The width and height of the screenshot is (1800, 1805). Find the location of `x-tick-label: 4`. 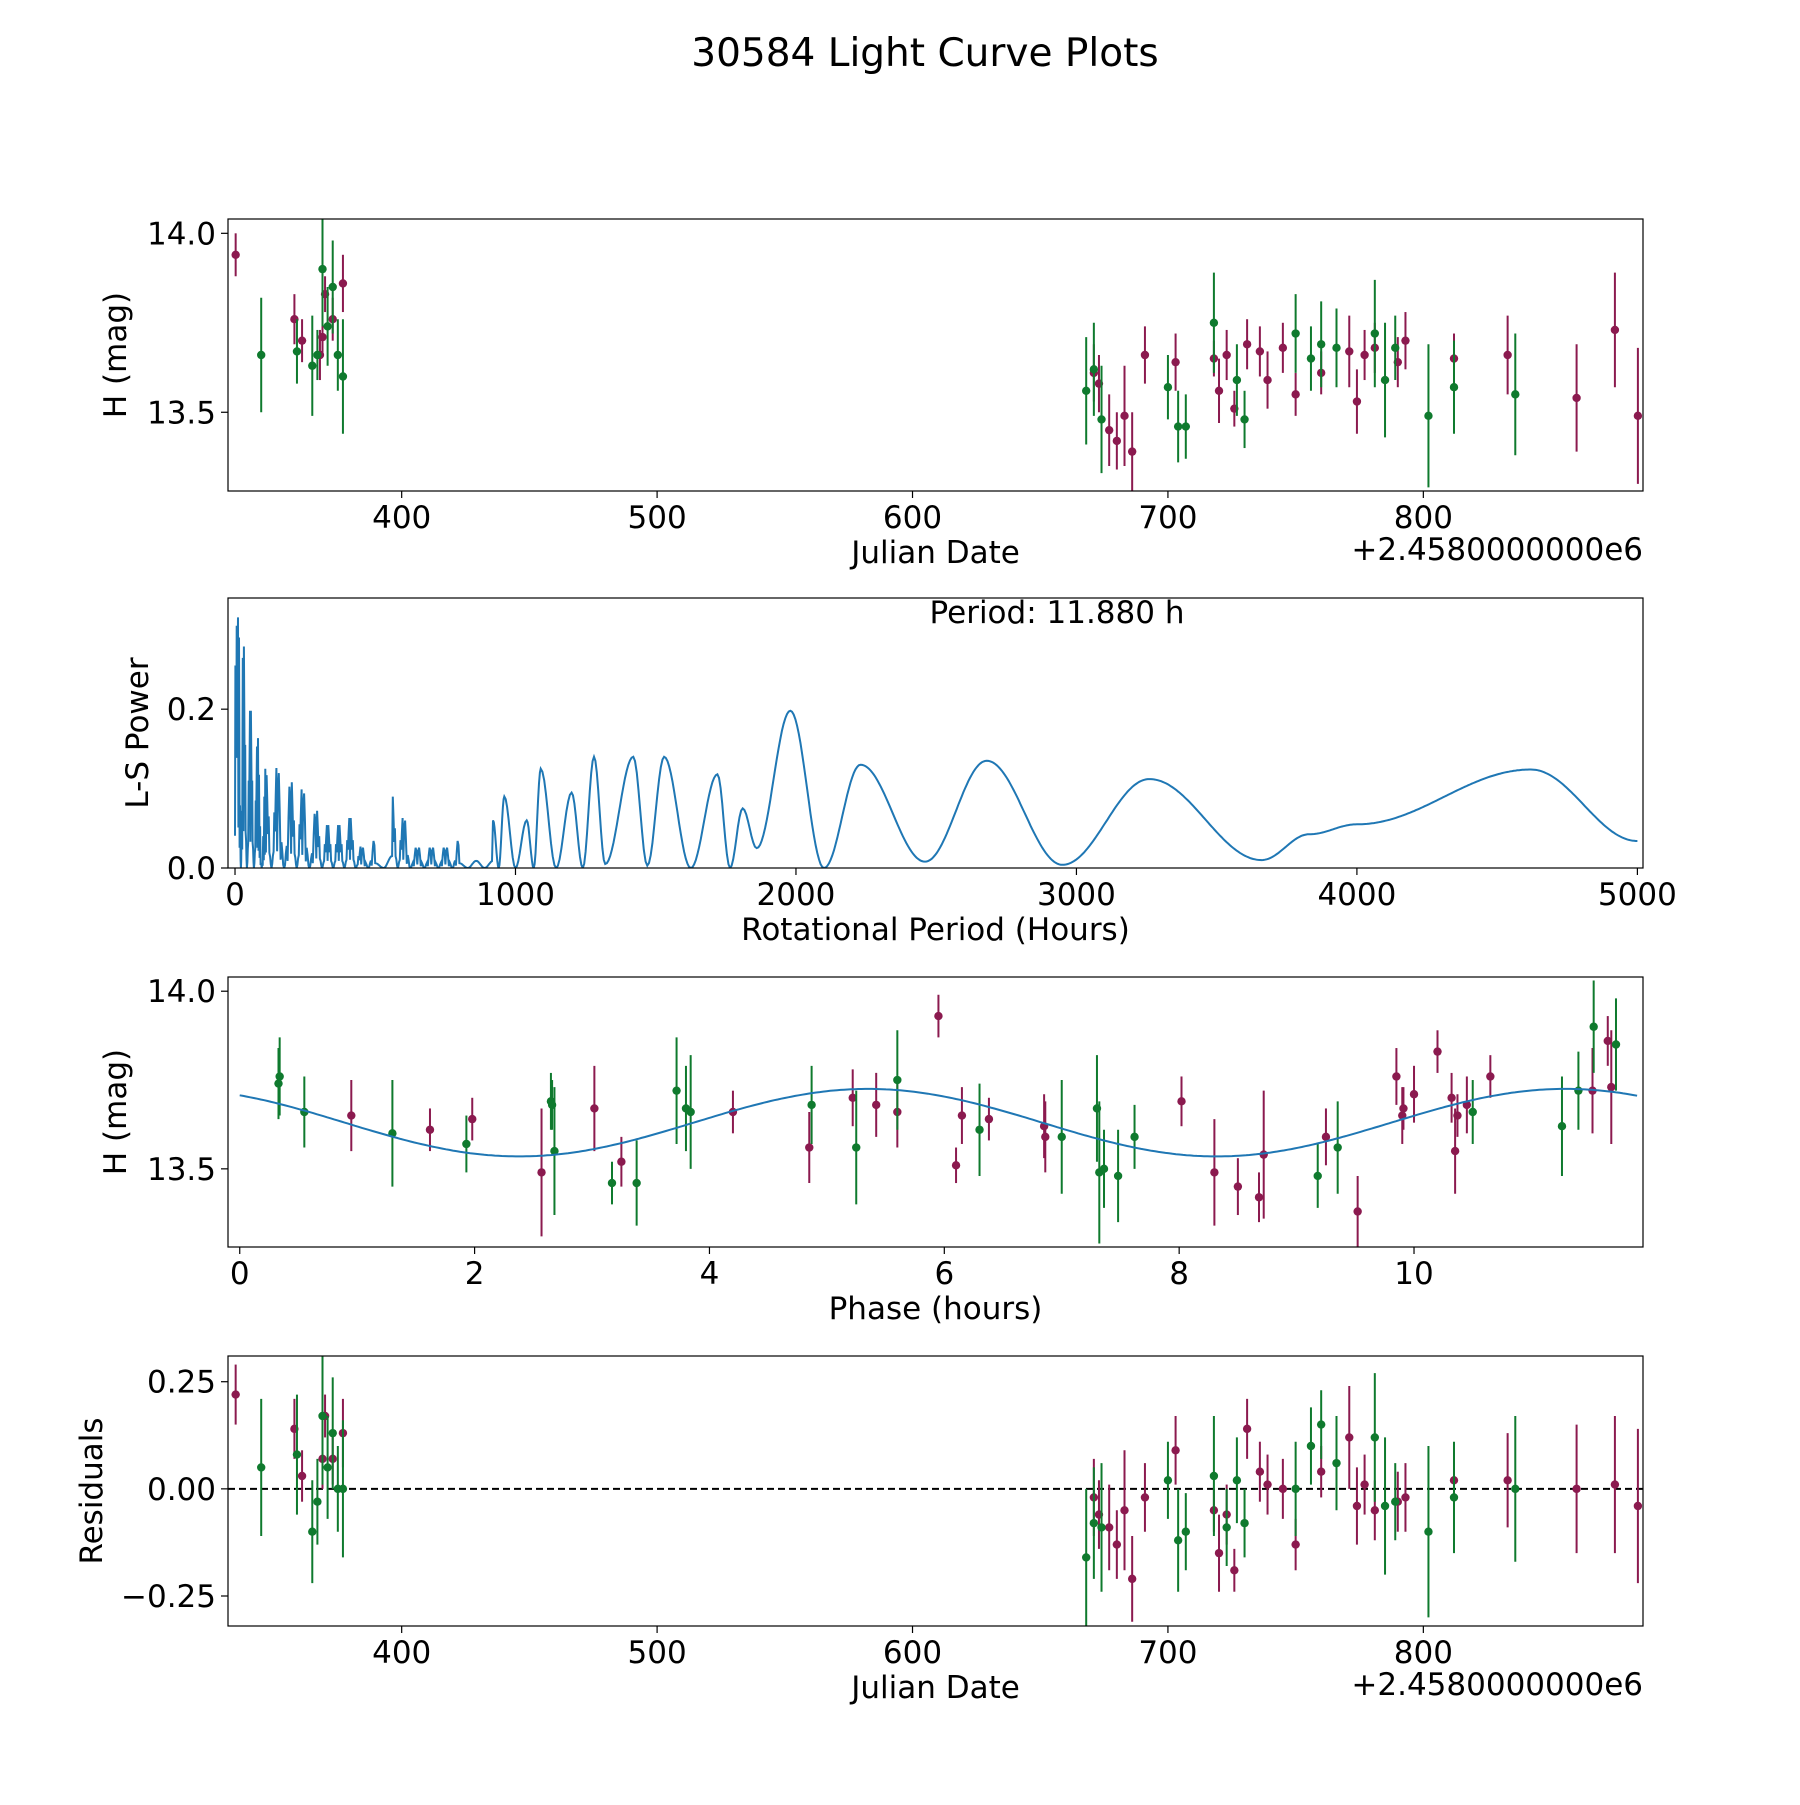

x-tick-label: 4 is located at coordinates (710, 1274).